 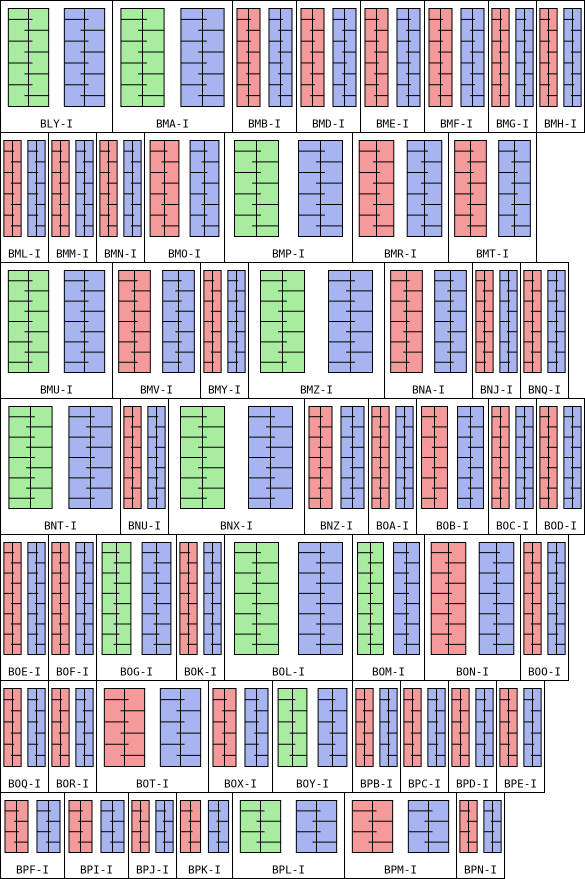 What do you see at coordinates (236, 526) in the screenshot?
I see `cell-label: BNX-I` at bounding box center [236, 526].